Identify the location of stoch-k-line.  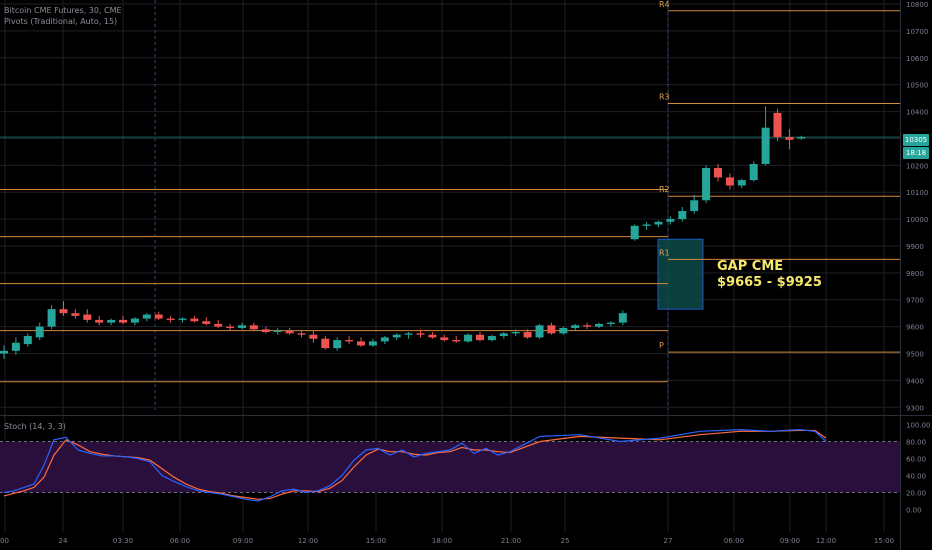
(415, 465).